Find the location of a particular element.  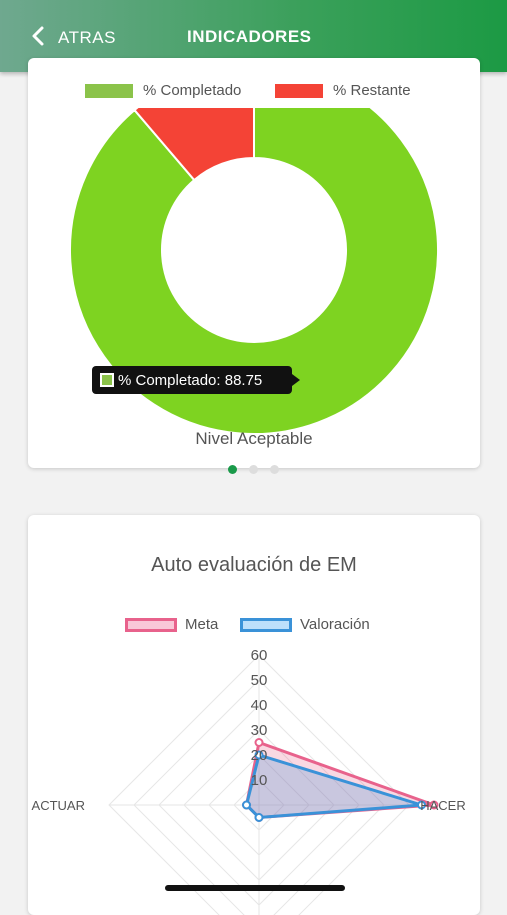

radar-tick-label: 40 is located at coordinates (259, 705).